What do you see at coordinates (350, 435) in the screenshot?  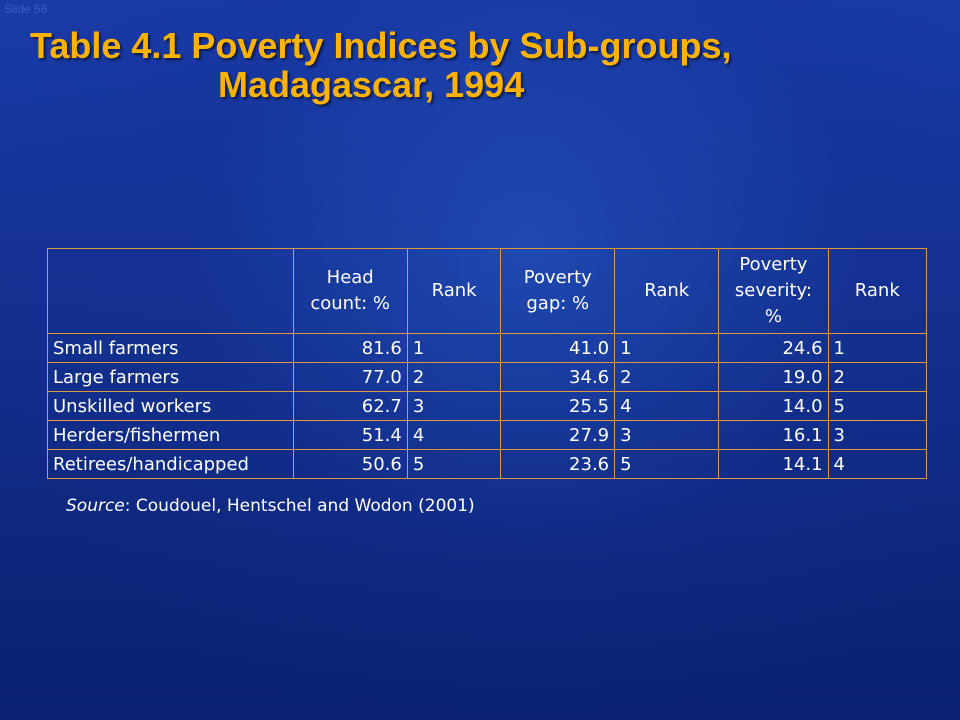 I see `head-count-cell: 51.4` at bounding box center [350, 435].